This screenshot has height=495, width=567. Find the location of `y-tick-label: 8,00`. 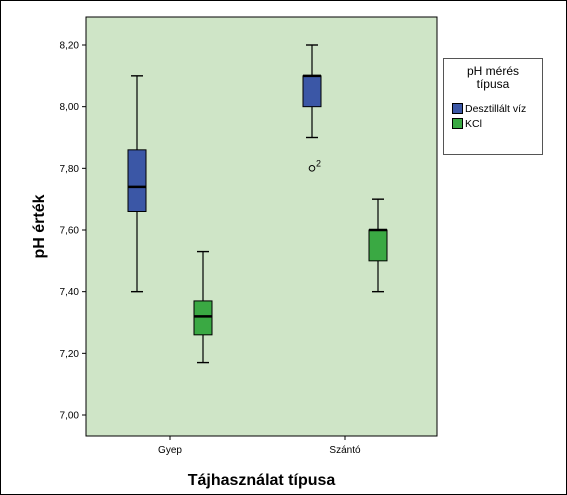

y-tick-label: 8,00 is located at coordinates (70, 107).